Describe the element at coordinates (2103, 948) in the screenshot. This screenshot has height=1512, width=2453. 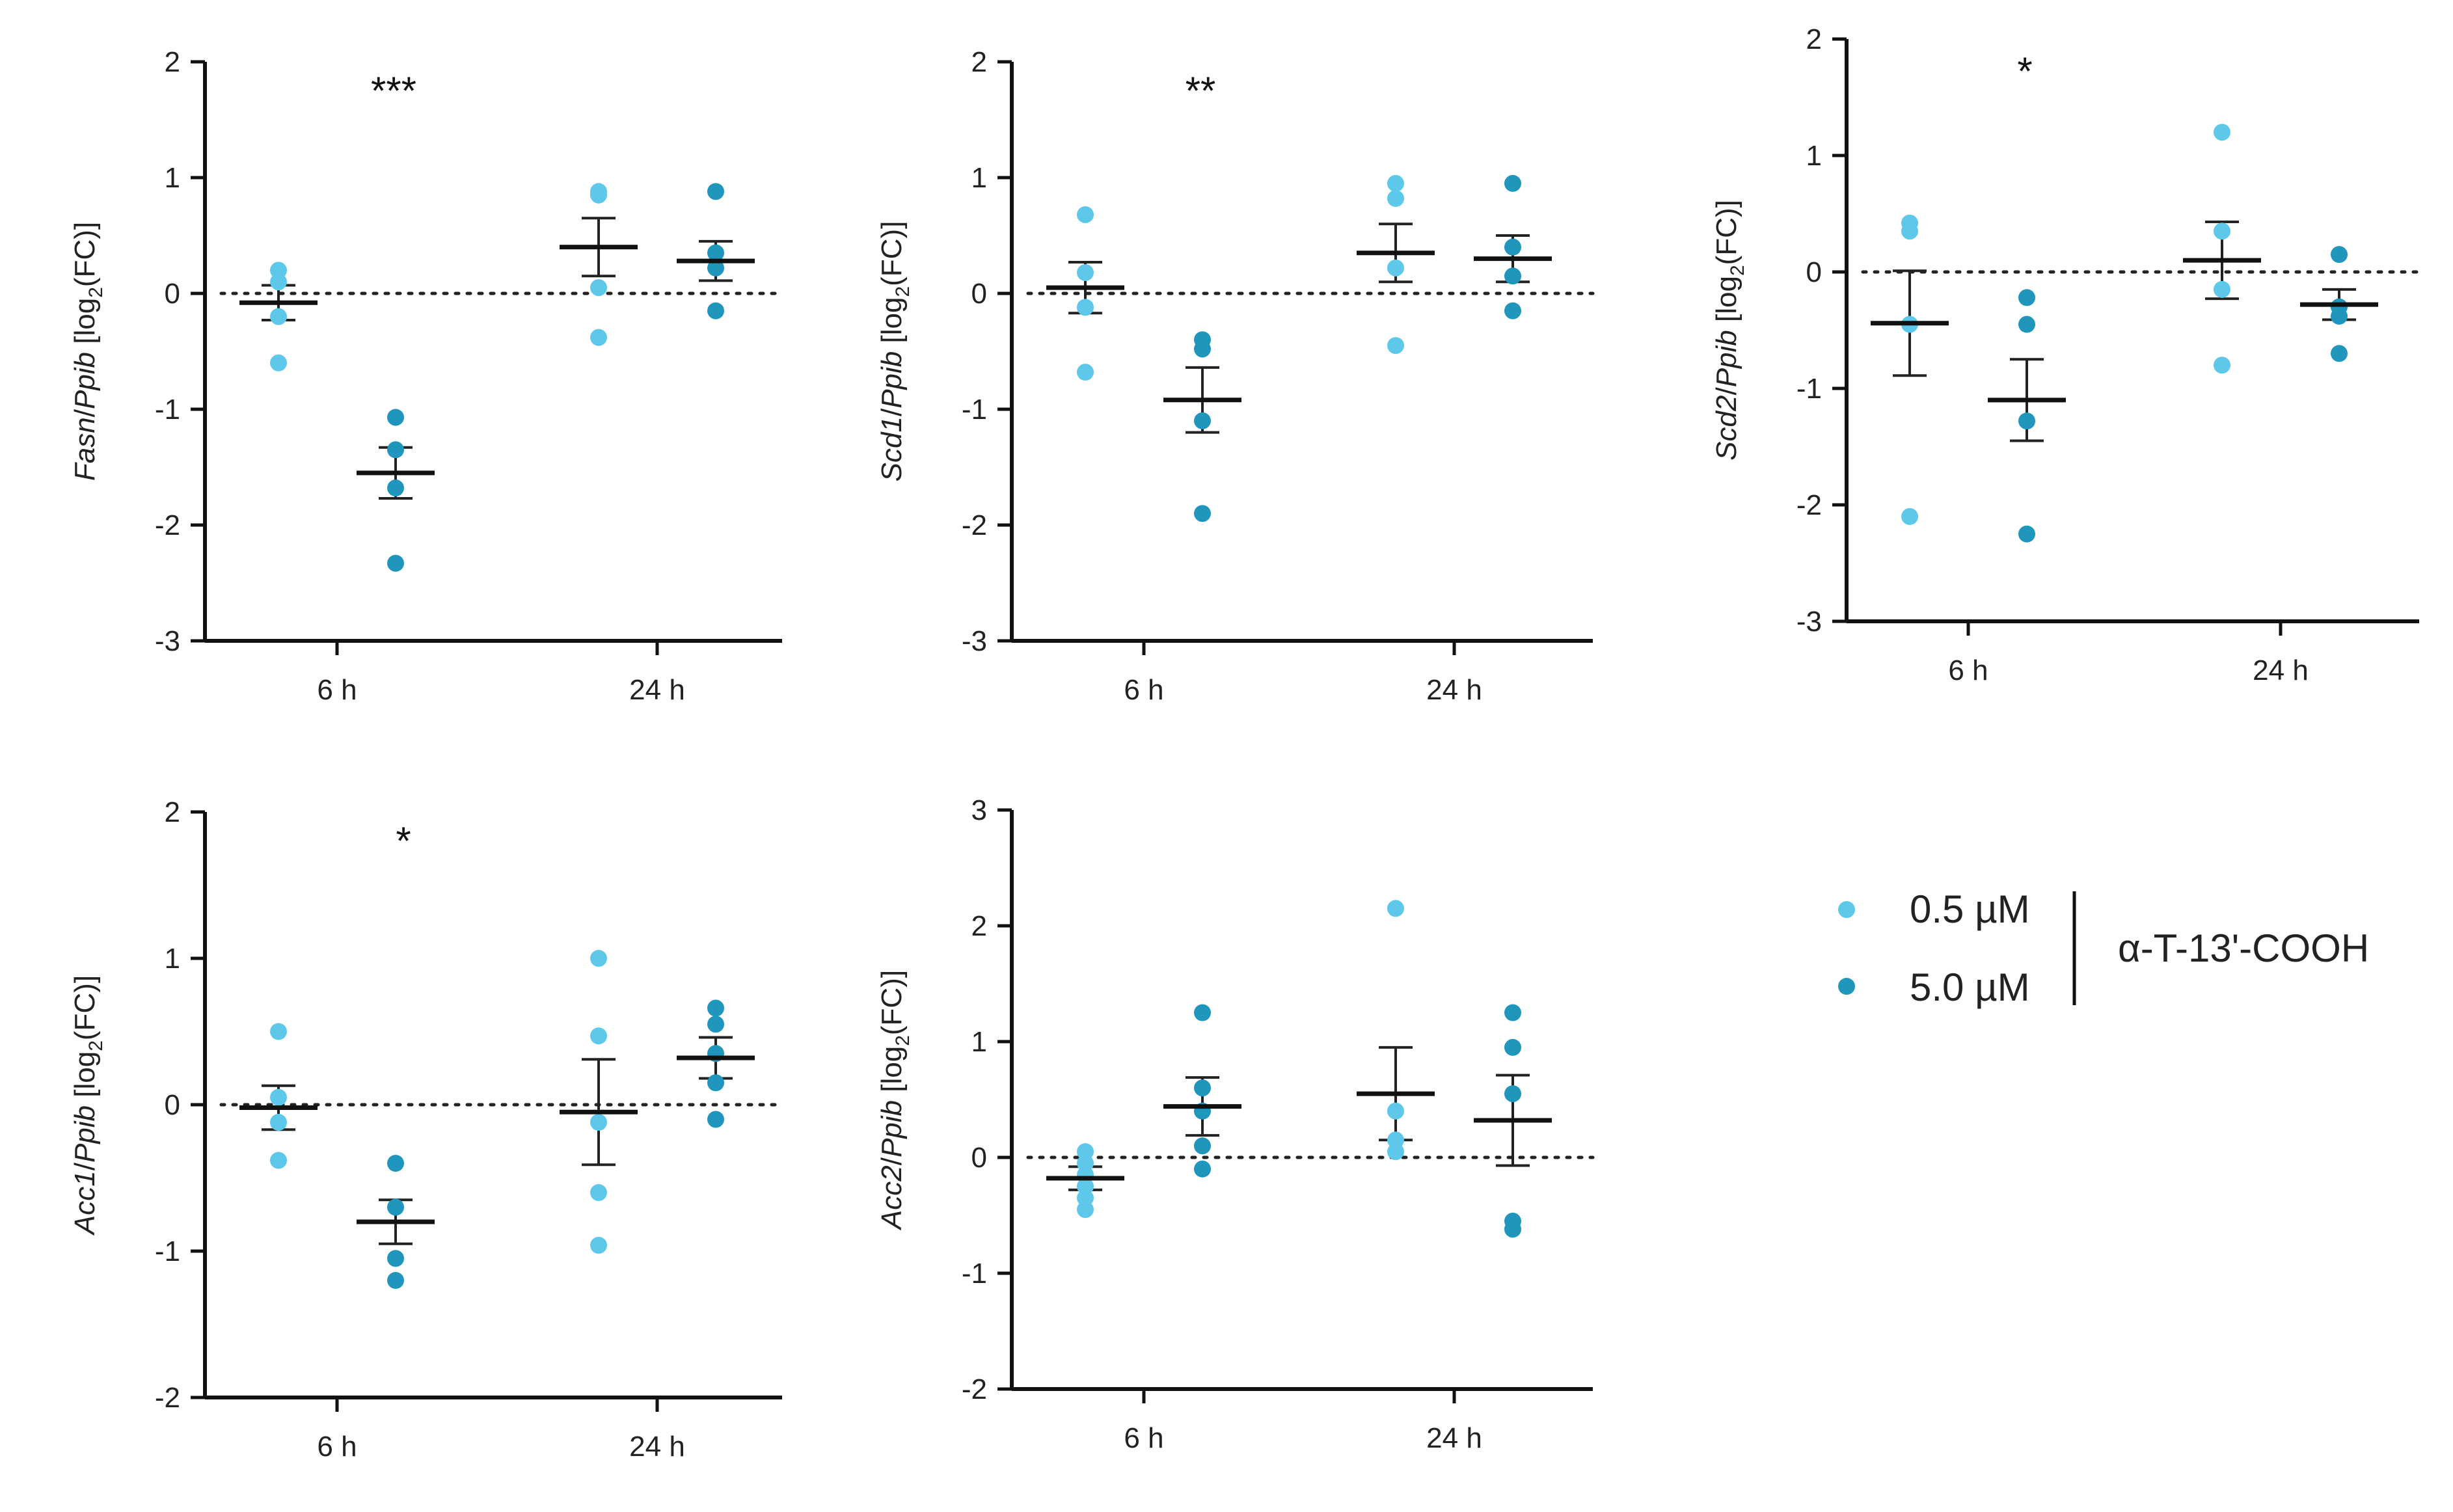
I see `legend: 0.5 µM 5.0 µM α-T-13'-COOH` at that location.